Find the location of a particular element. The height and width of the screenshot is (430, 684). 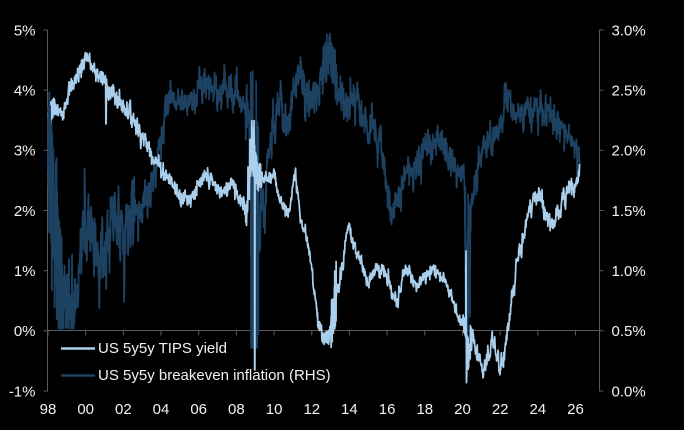

svg-text: 0.0% is located at coordinates (629, 391).